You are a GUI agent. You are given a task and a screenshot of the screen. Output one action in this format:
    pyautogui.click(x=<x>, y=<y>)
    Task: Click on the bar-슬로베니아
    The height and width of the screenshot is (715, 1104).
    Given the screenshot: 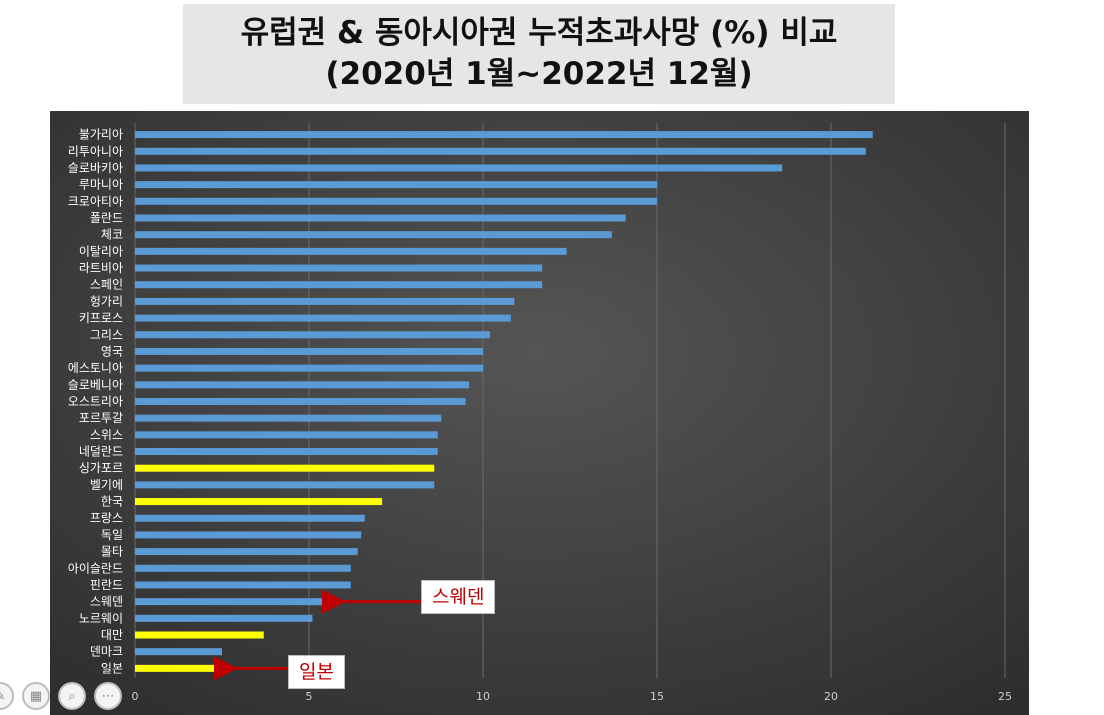 What is the action you would take?
    pyautogui.click(x=302, y=385)
    